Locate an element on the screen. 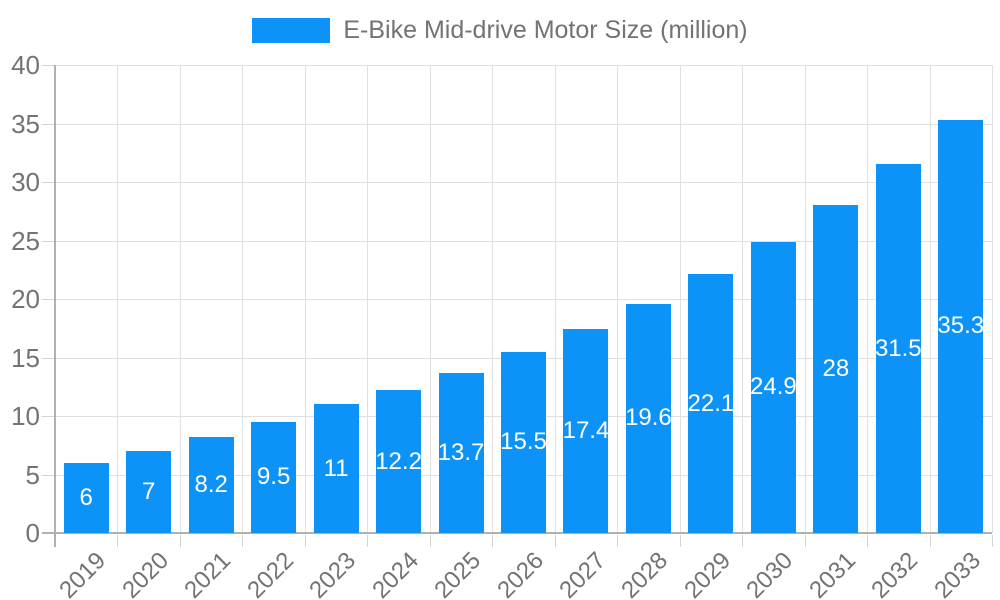  bar: 22.1 is located at coordinates (711, 403).